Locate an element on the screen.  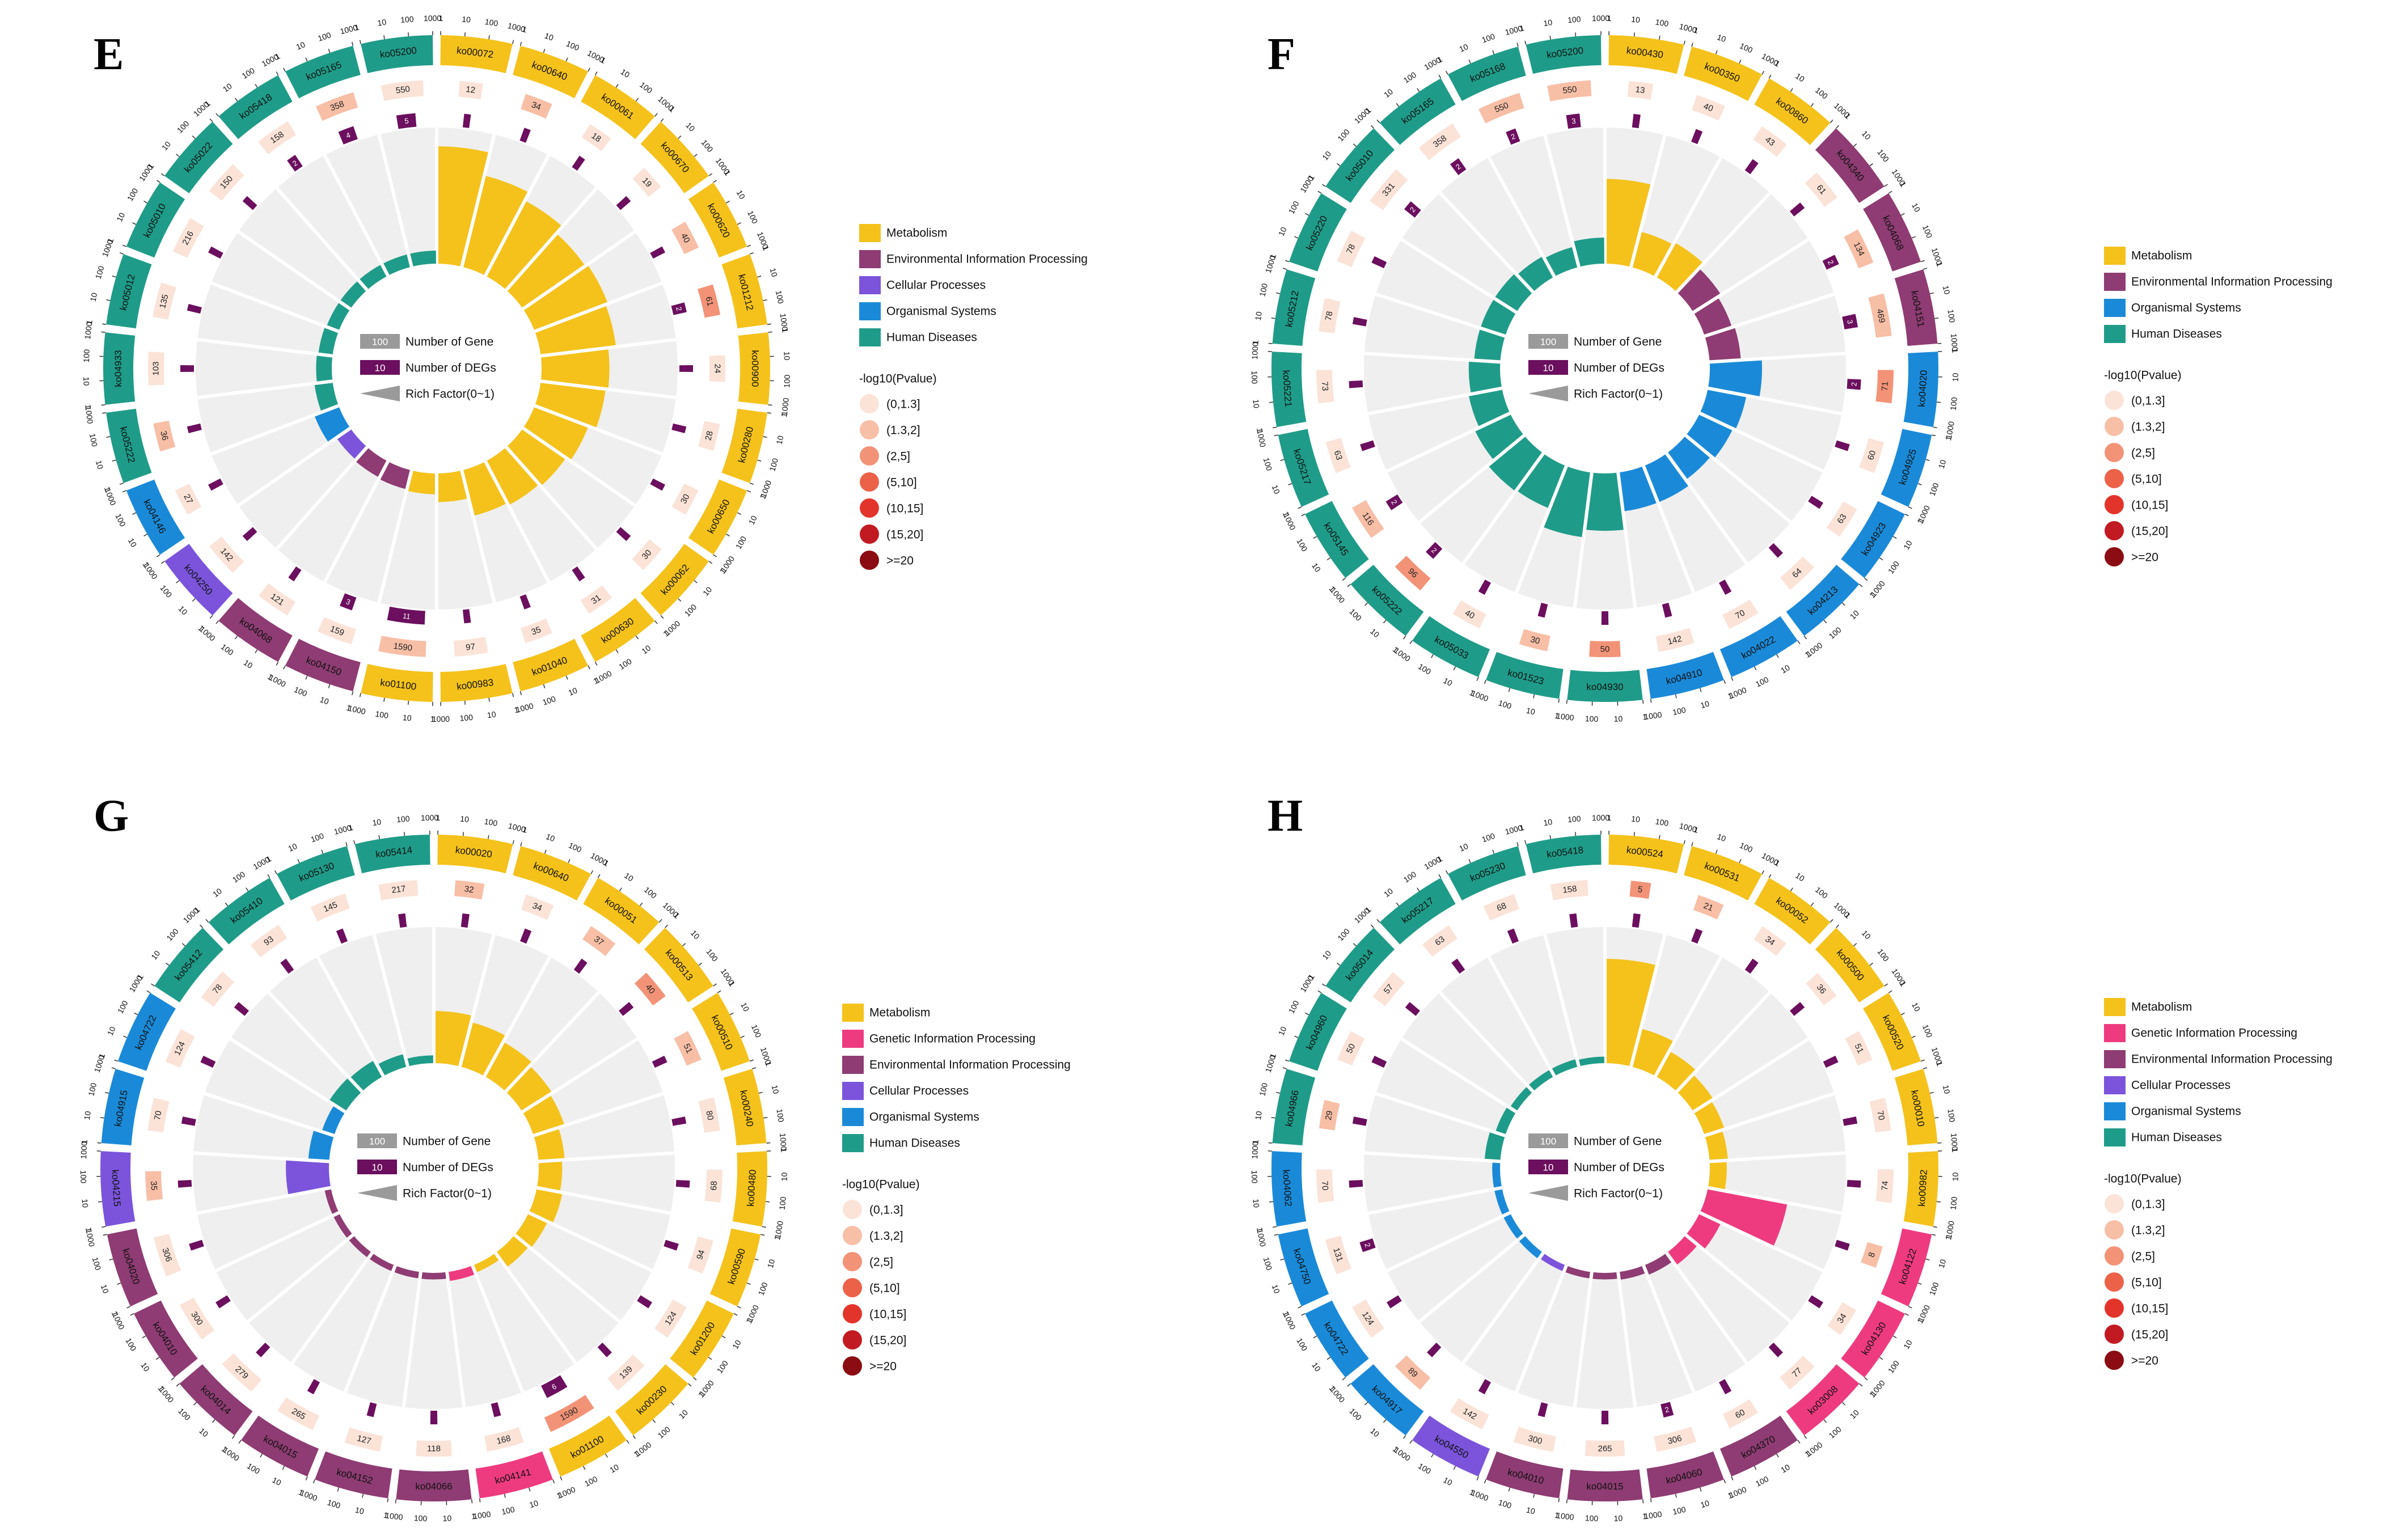
gene-count-label: 265 is located at coordinates (1605, 1449).